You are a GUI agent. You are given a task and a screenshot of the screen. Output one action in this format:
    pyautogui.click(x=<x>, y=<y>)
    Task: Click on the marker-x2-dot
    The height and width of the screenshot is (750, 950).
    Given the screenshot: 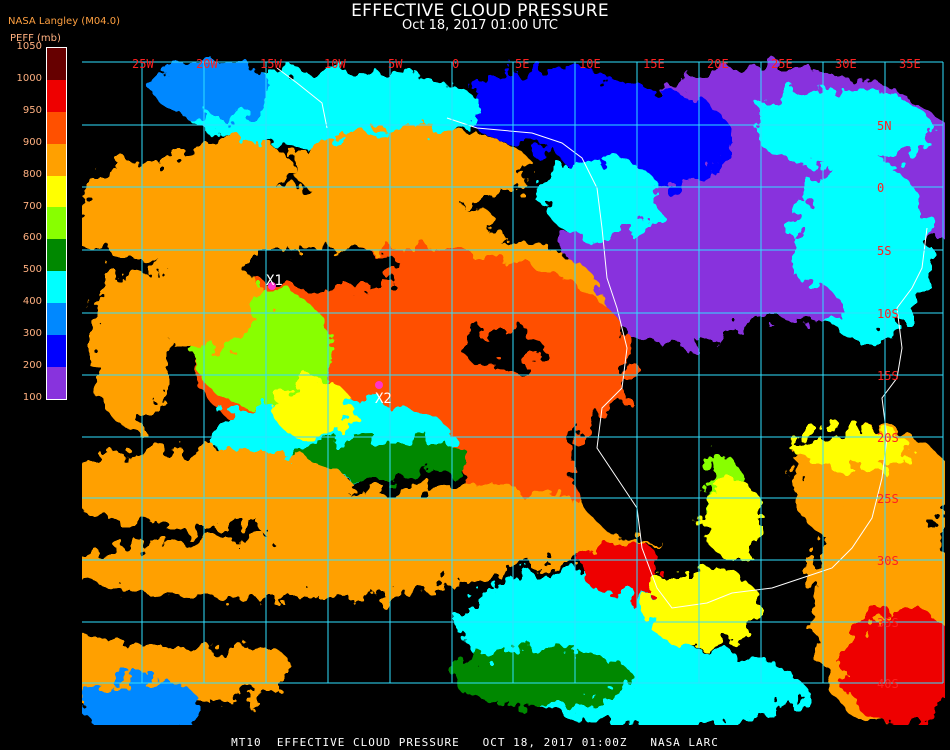 What is the action you would take?
    pyautogui.click(x=379, y=385)
    